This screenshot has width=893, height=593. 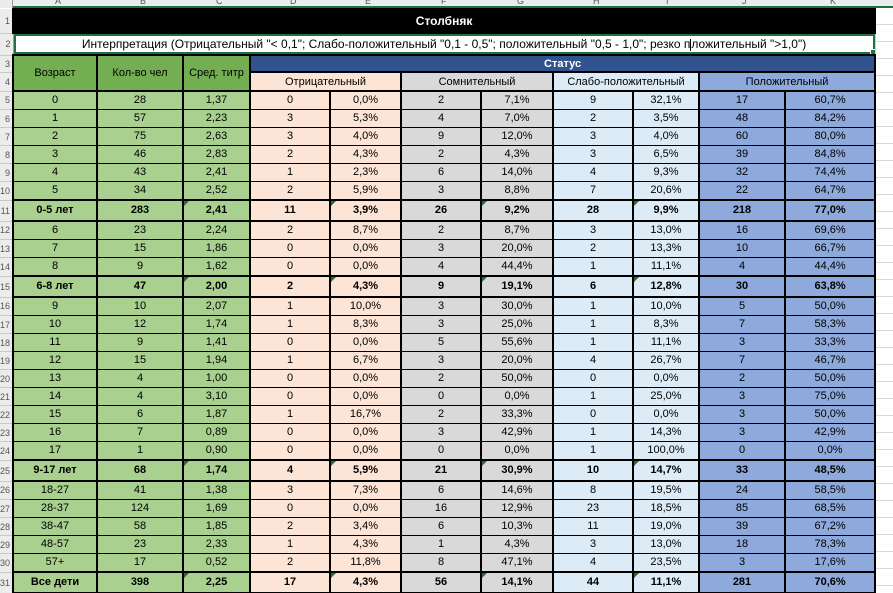 I want to click on cell-titr: 1,86, so click(x=216, y=248).